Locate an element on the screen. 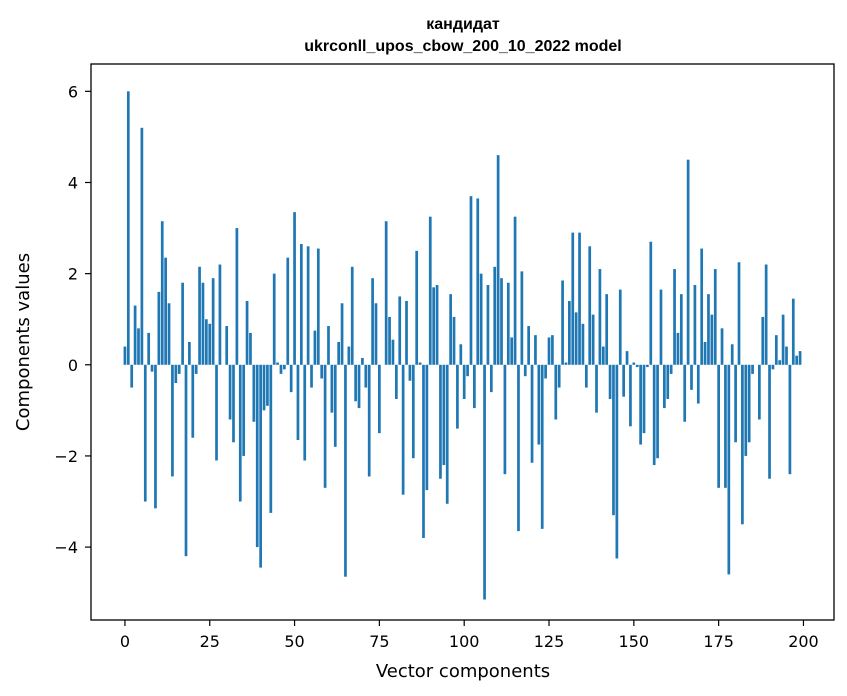 The height and width of the screenshot is (696, 847). chart-subtitle: ukrconll_upos_cbow_200_10_2022 model is located at coordinates (462, 46).